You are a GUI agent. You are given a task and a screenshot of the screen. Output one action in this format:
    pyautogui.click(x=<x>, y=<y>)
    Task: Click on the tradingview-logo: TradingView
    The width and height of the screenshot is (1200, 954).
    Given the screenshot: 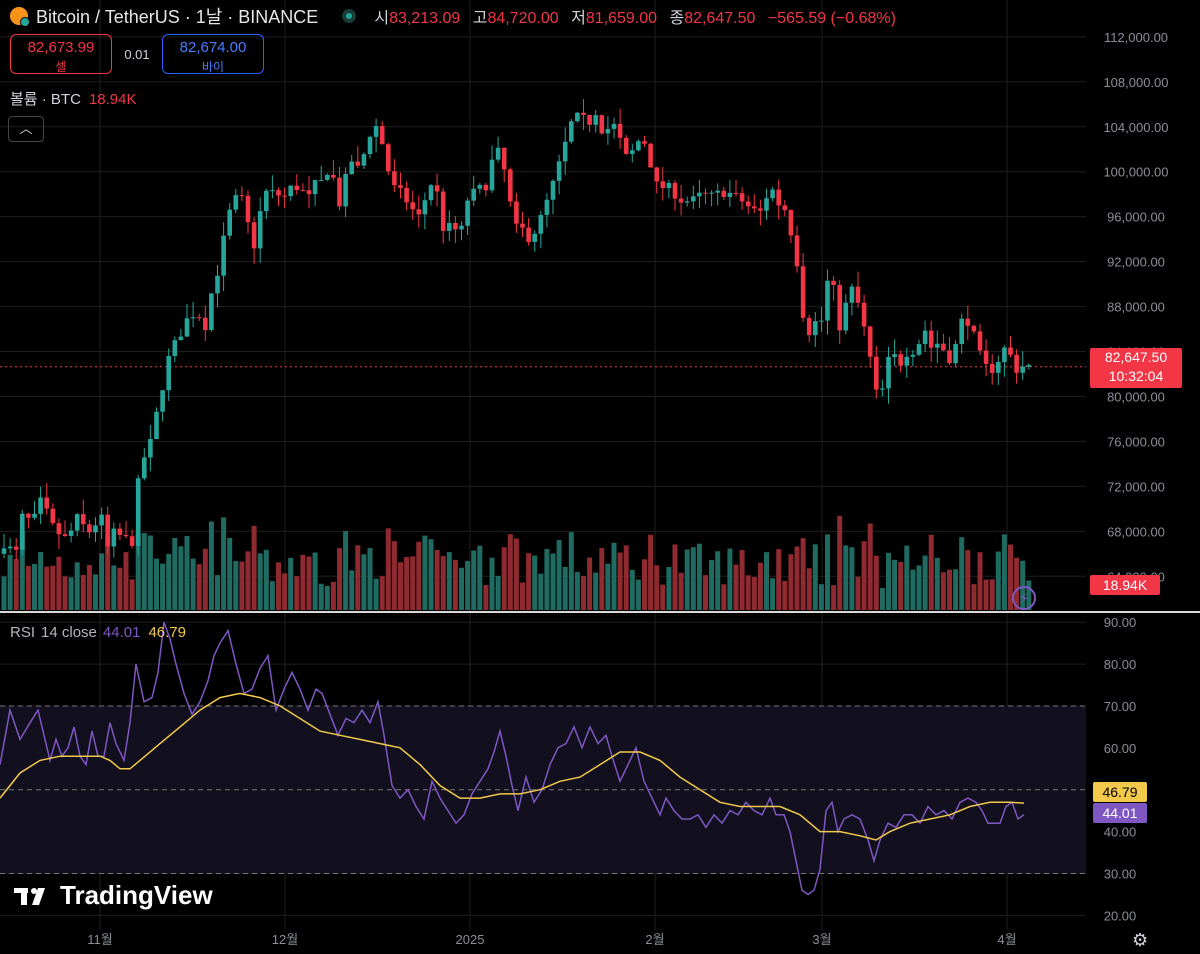 What is the action you would take?
    pyautogui.click(x=113, y=895)
    